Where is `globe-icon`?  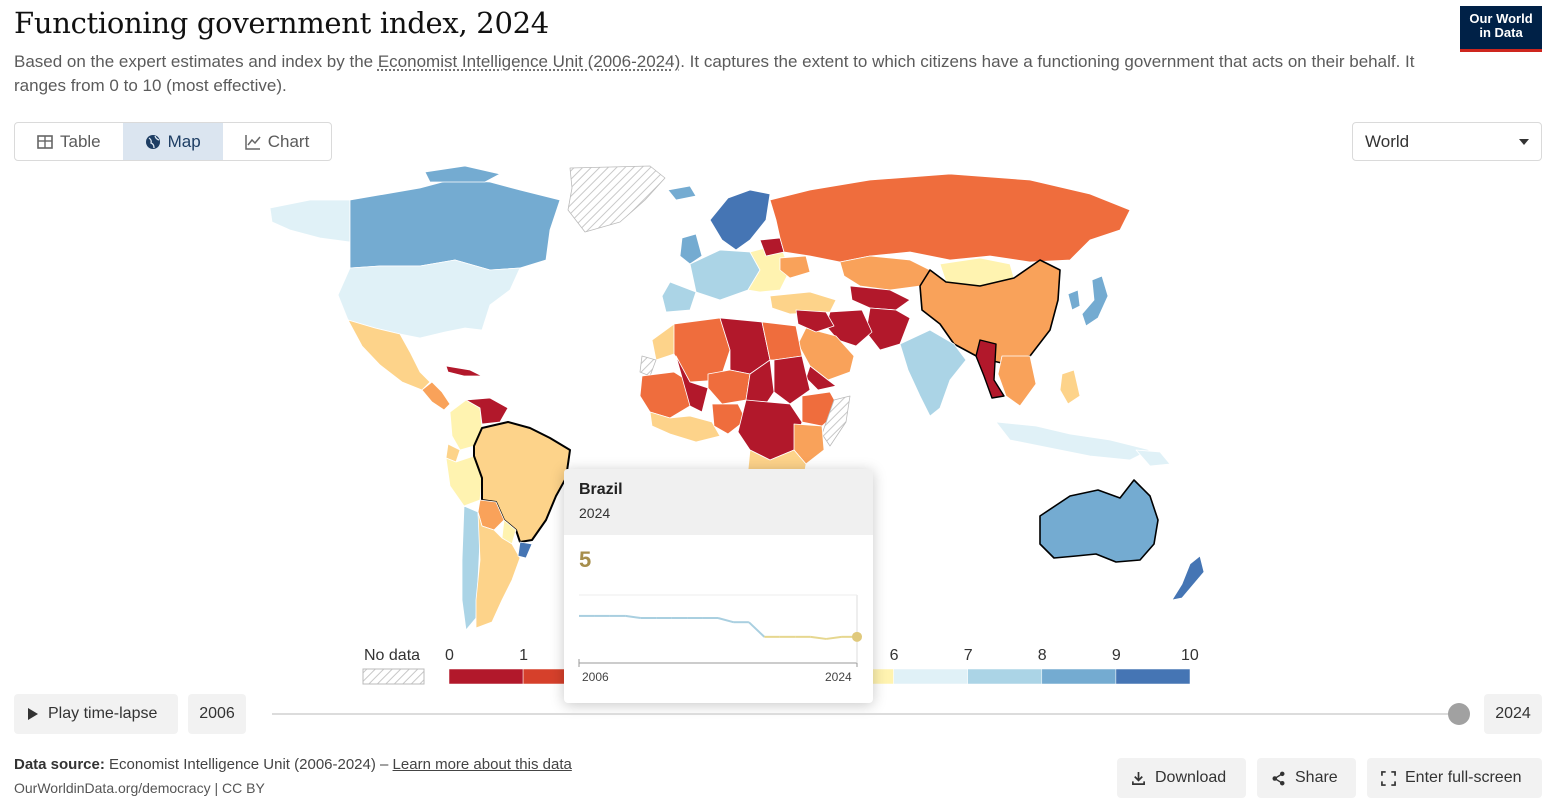 globe-icon is located at coordinates (152, 141).